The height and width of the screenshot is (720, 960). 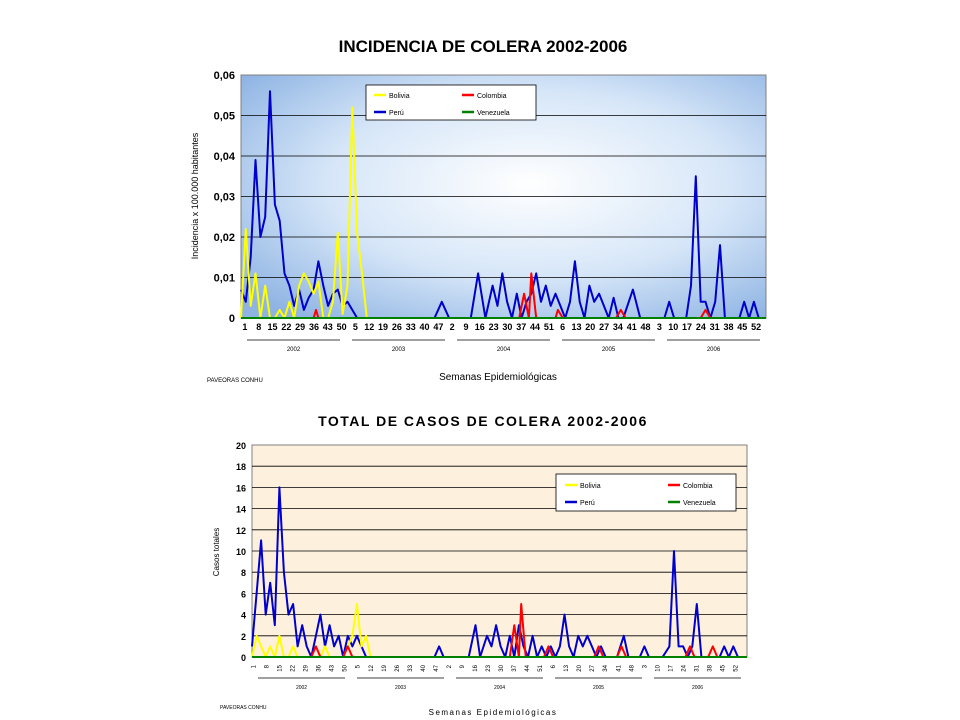 What do you see at coordinates (301, 688) in the screenshot?
I see `year-label: 2002` at bounding box center [301, 688].